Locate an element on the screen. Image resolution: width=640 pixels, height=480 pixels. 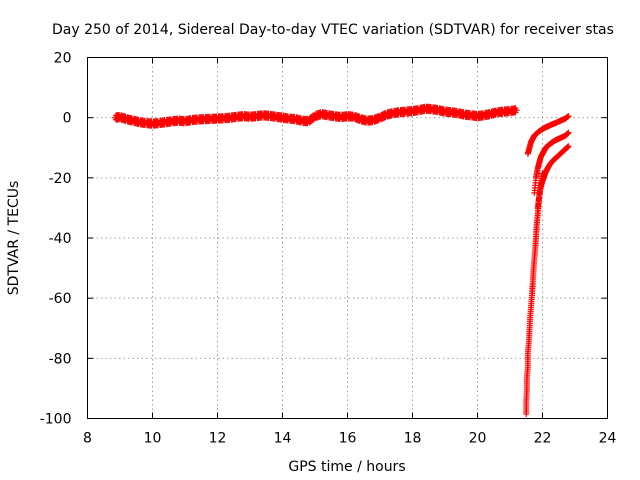
x-tick-label: 12 is located at coordinates (218, 439).